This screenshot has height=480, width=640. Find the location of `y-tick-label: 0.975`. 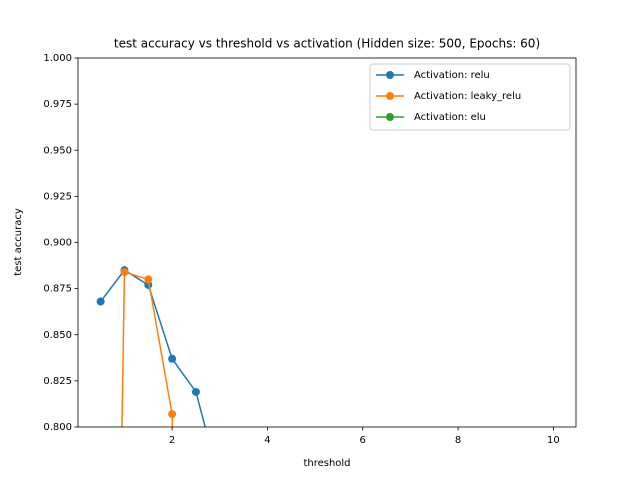

y-tick-label: 0.975 is located at coordinates (57, 104).